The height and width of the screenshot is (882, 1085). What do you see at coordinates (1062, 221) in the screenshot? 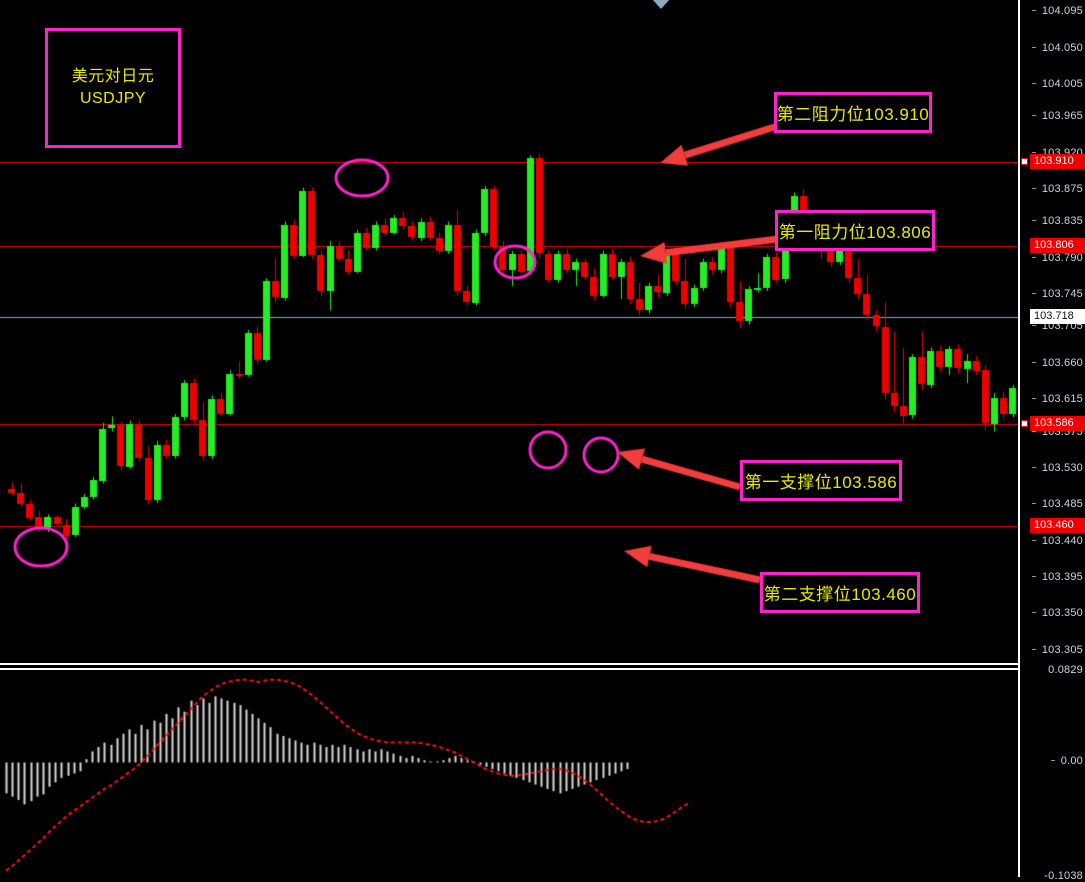
I see `price-tick-value: 103.835` at bounding box center [1062, 221].